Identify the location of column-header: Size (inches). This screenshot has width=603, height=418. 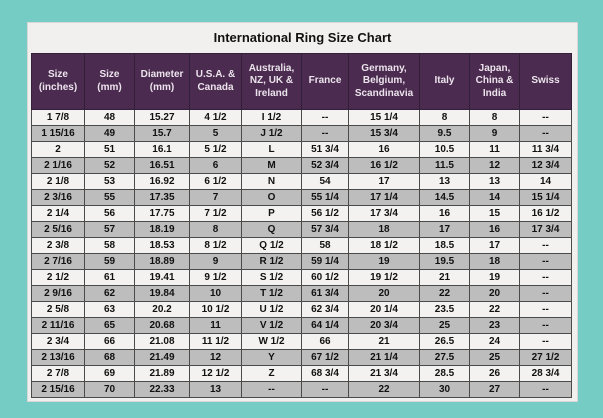
(58, 81).